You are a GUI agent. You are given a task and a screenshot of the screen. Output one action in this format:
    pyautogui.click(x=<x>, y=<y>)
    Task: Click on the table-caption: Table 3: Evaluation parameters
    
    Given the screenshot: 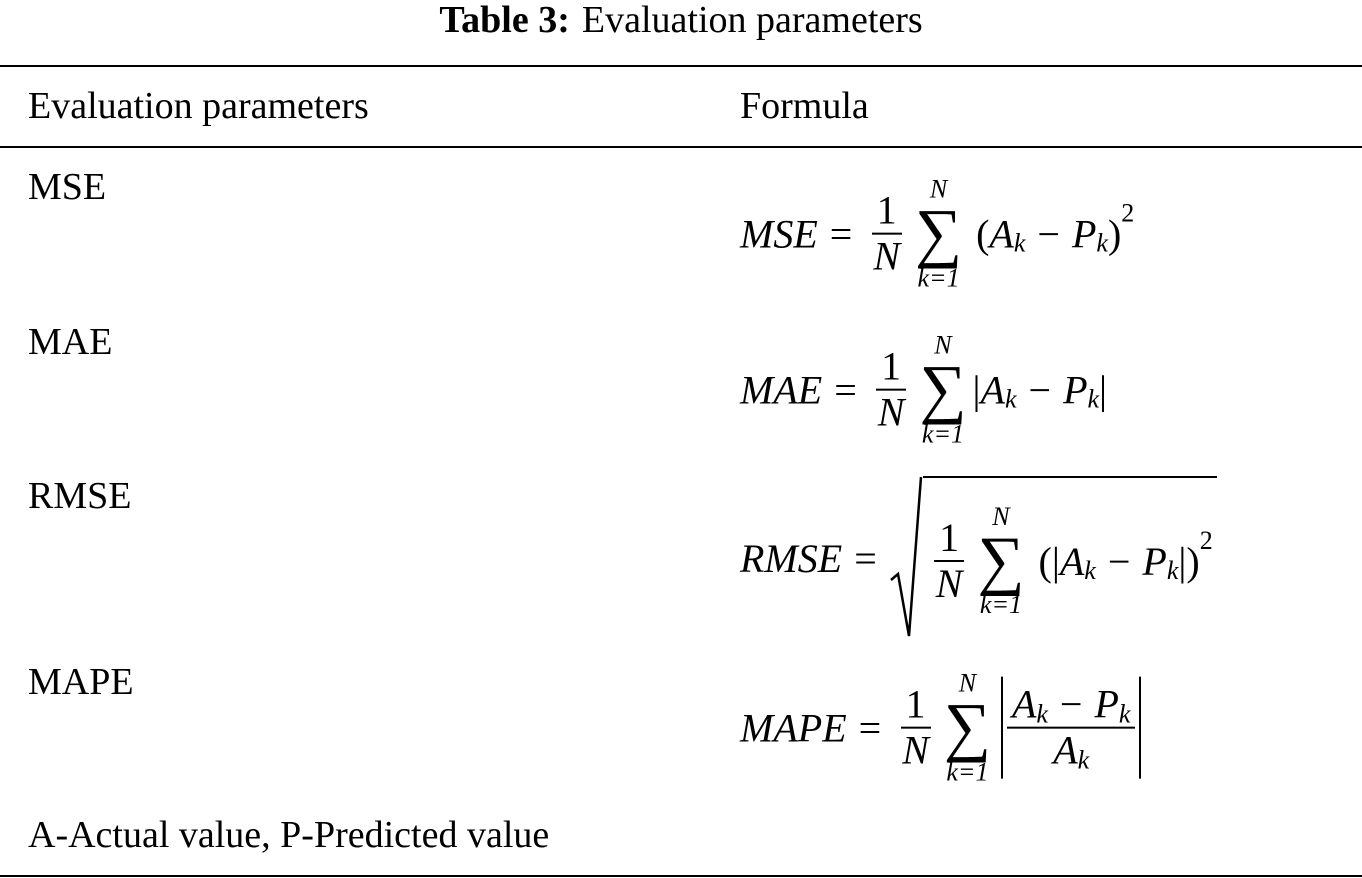 What is the action you would take?
    pyautogui.click(x=681, y=20)
    